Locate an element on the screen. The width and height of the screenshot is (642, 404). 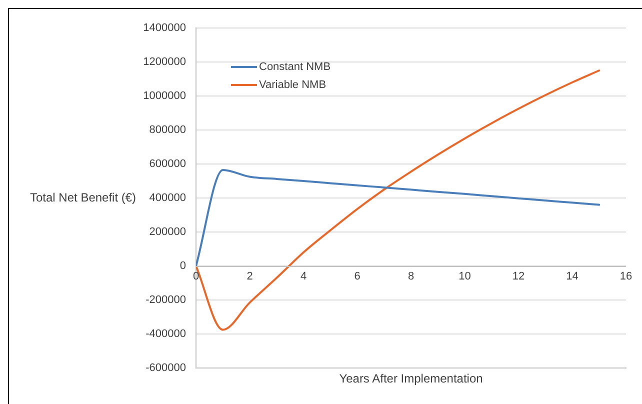
y-tick-label: 1400000 is located at coordinates (164, 28).